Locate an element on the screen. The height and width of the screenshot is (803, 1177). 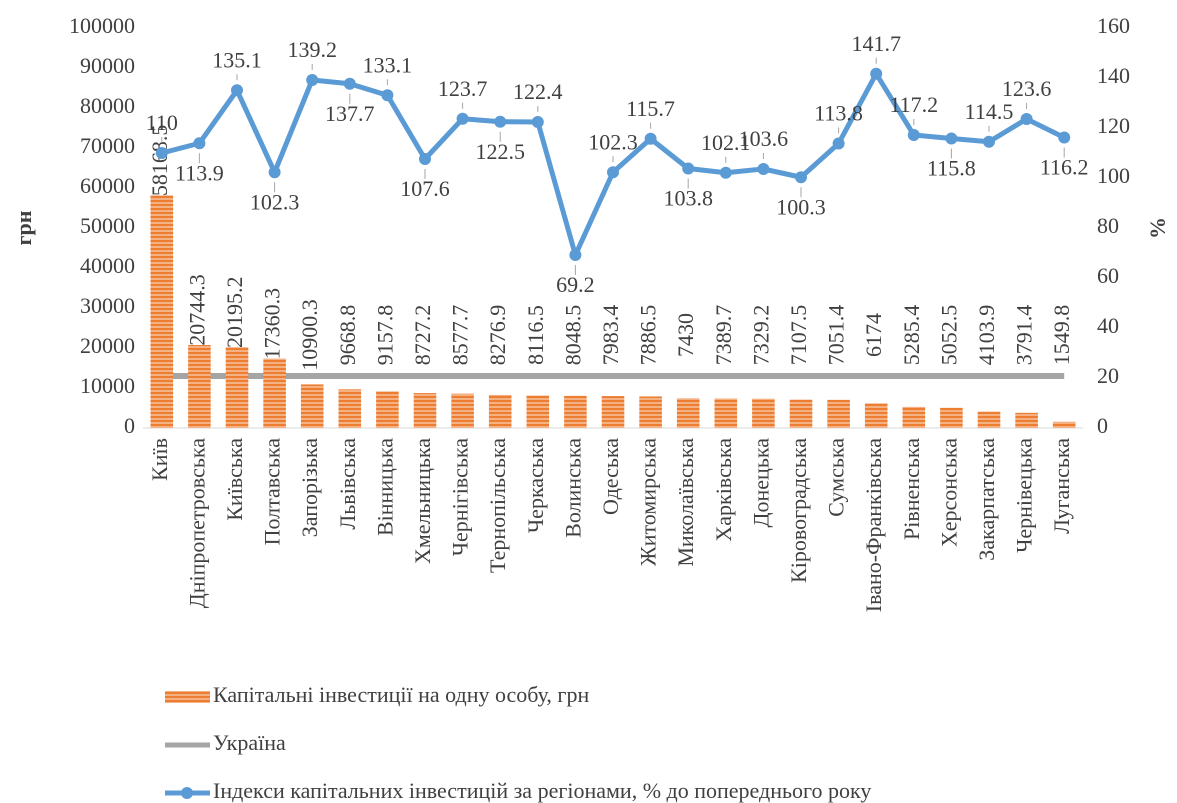
y-tick-label: 70000 is located at coordinates (107, 145).